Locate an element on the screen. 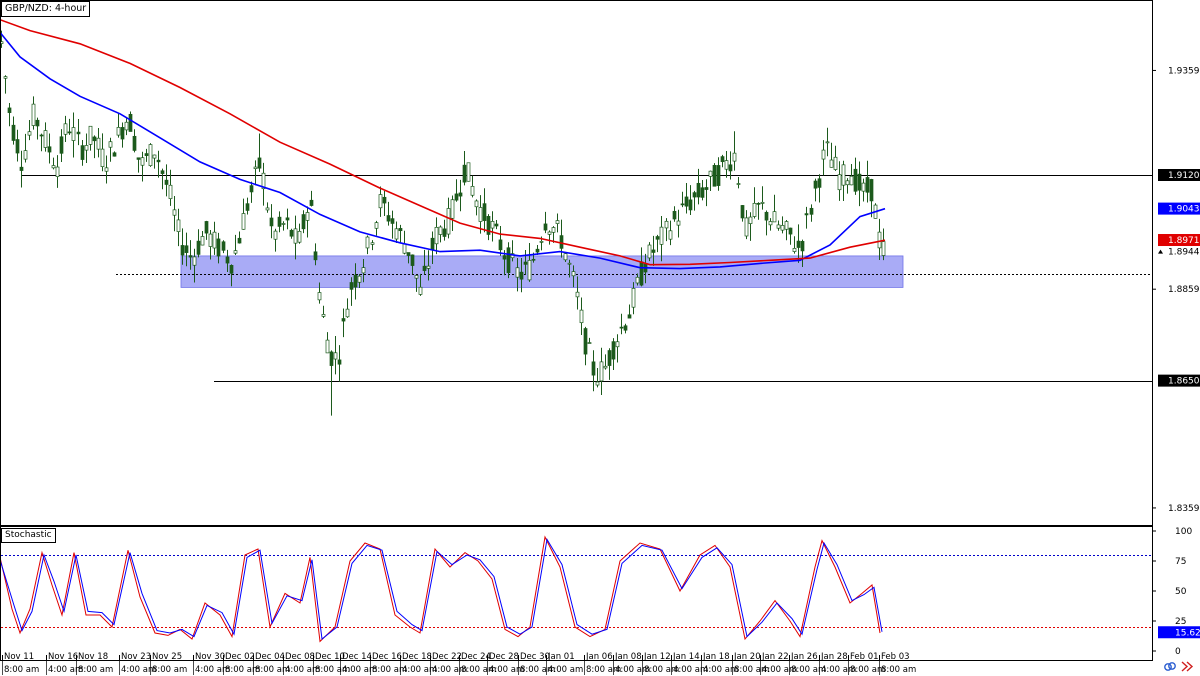 This screenshot has height=676, width=1200. x-date-label: Dec 22 is located at coordinates (447, 657).